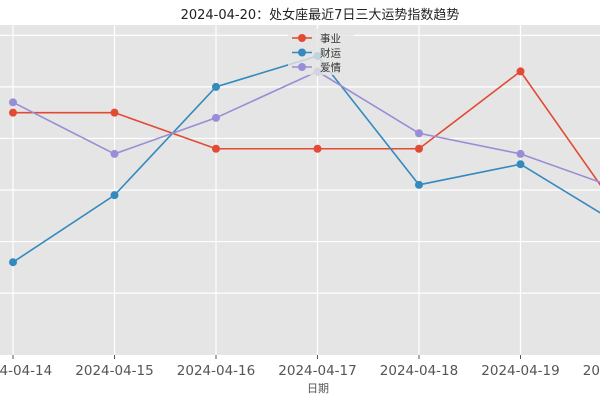 The width and height of the screenshot is (600, 400). I want to click on legend-label: 事业, so click(330, 38).